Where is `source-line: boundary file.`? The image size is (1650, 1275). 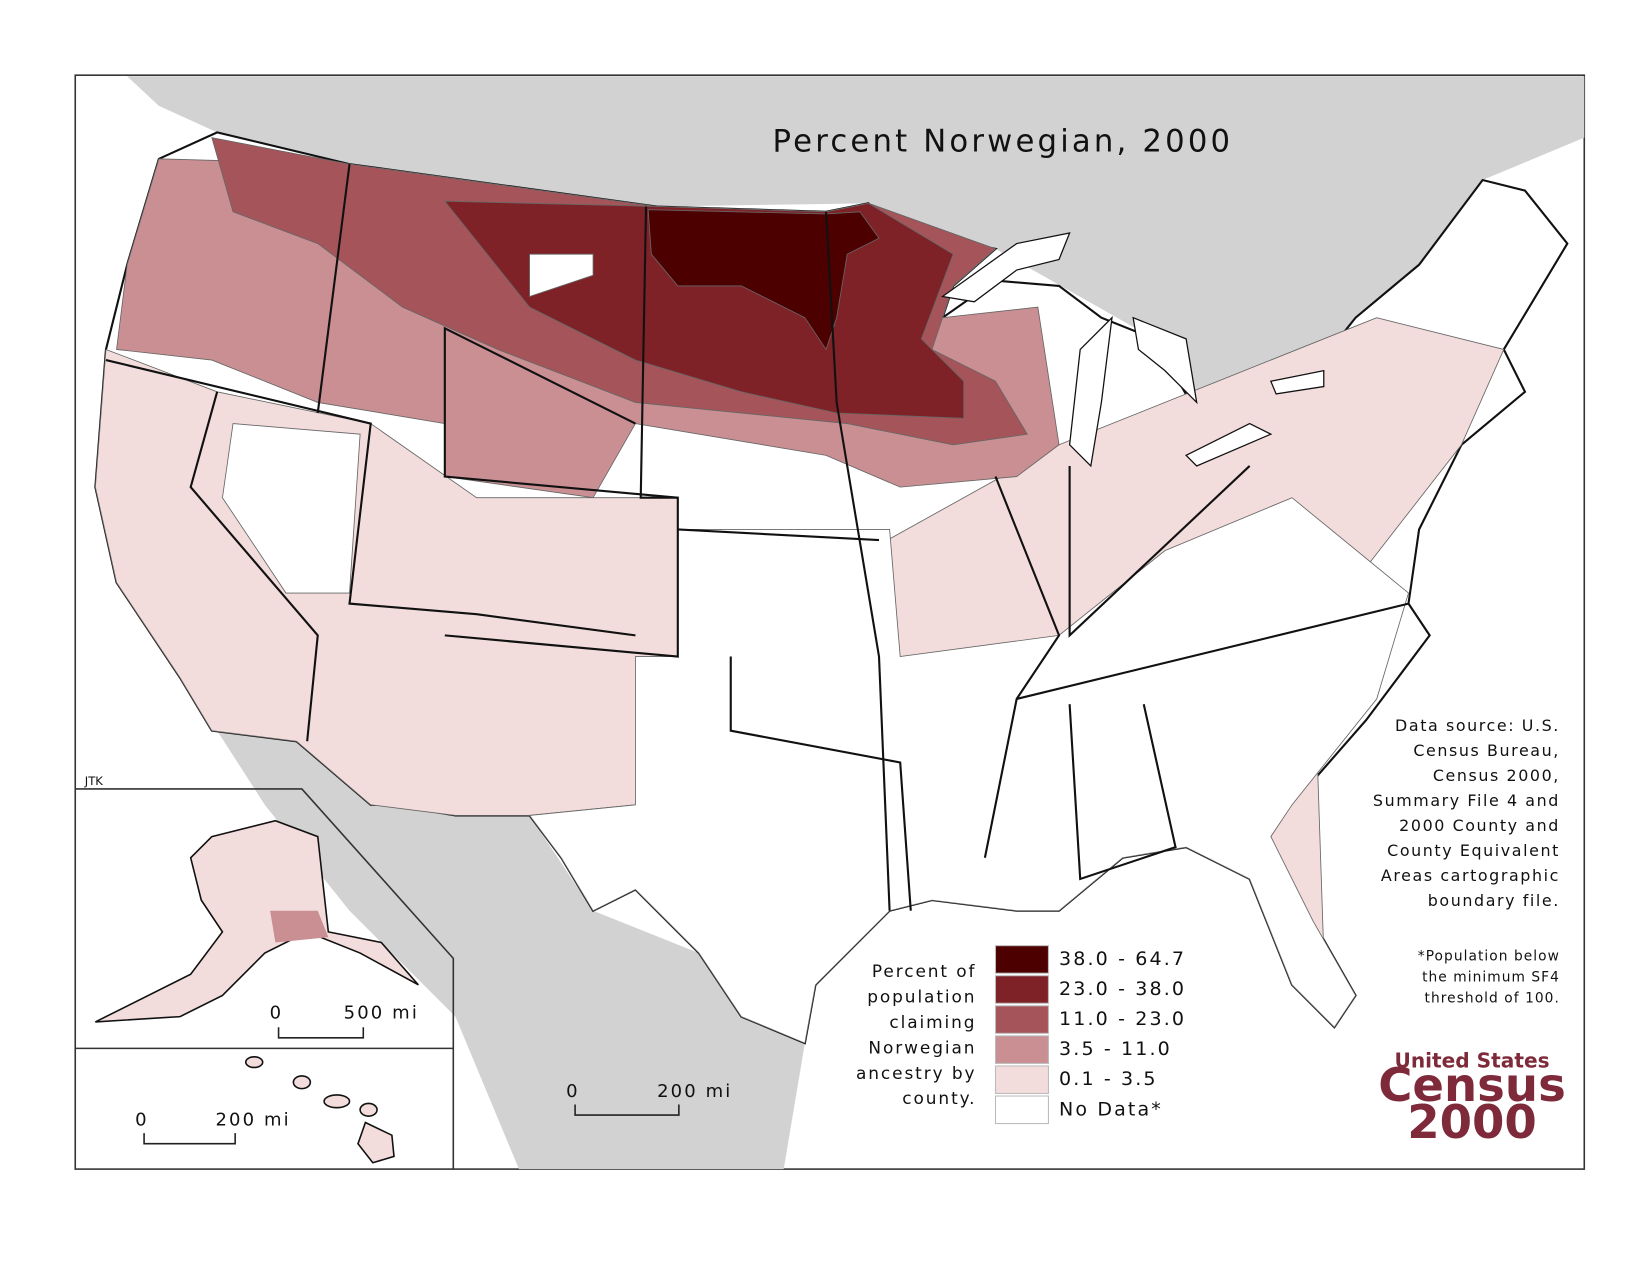 source-line: boundary file. is located at coordinates (1494, 900).